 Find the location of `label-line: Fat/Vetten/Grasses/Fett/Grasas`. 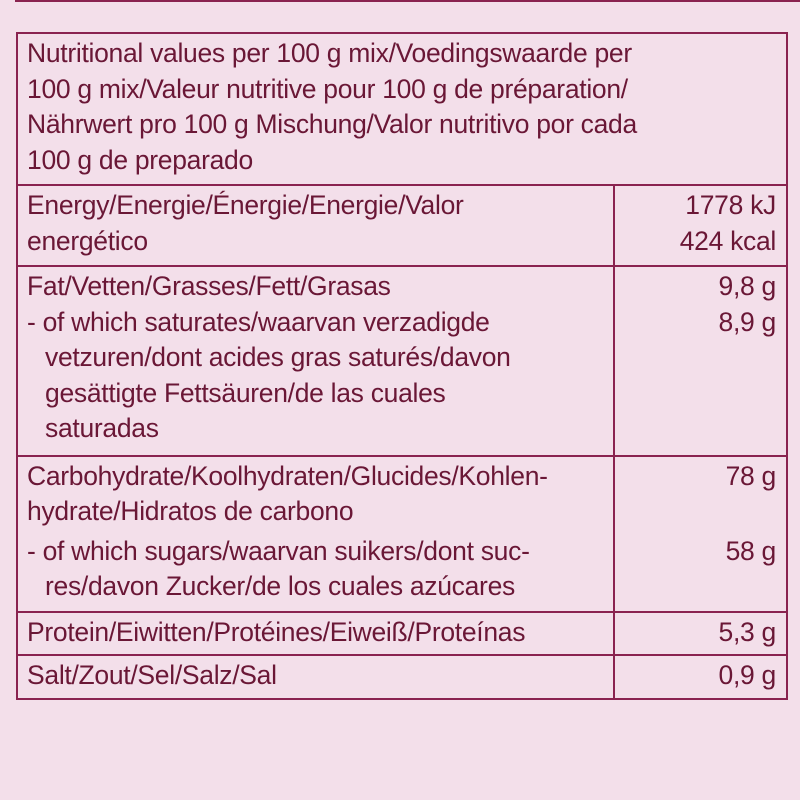

label-line: Fat/Vetten/Grasses/Fett/Grasas is located at coordinates (209, 286).